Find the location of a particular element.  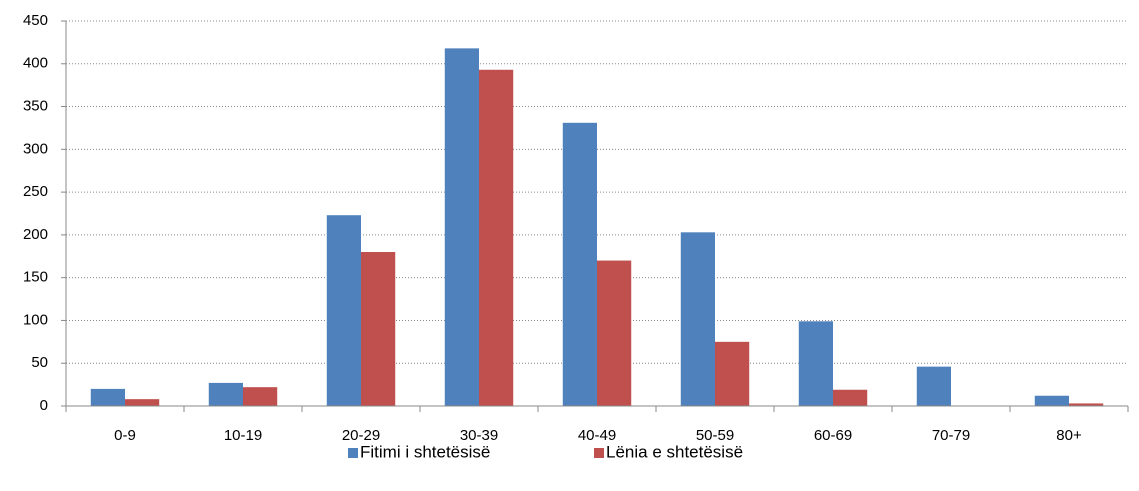

y-tick-label: 250 is located at coordinates (35, 191).